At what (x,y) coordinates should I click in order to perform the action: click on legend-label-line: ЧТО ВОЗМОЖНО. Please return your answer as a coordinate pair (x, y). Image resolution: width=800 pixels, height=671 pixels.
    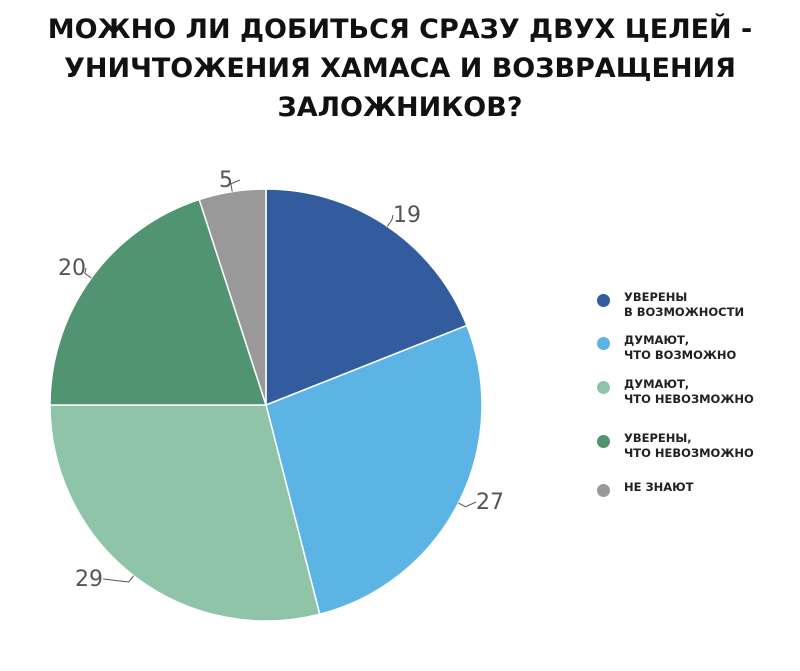
    Looking at the image, I should click on (680, 355).